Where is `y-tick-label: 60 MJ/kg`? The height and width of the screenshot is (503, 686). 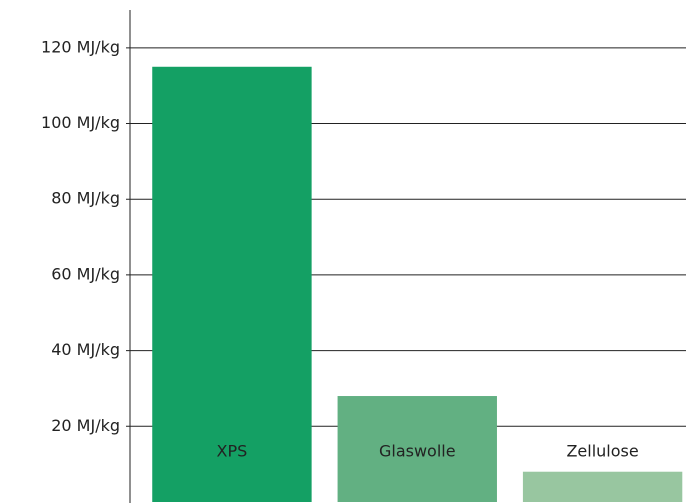 y-tick-label: 60 MJ/kg is located at coordinates (85, 273).